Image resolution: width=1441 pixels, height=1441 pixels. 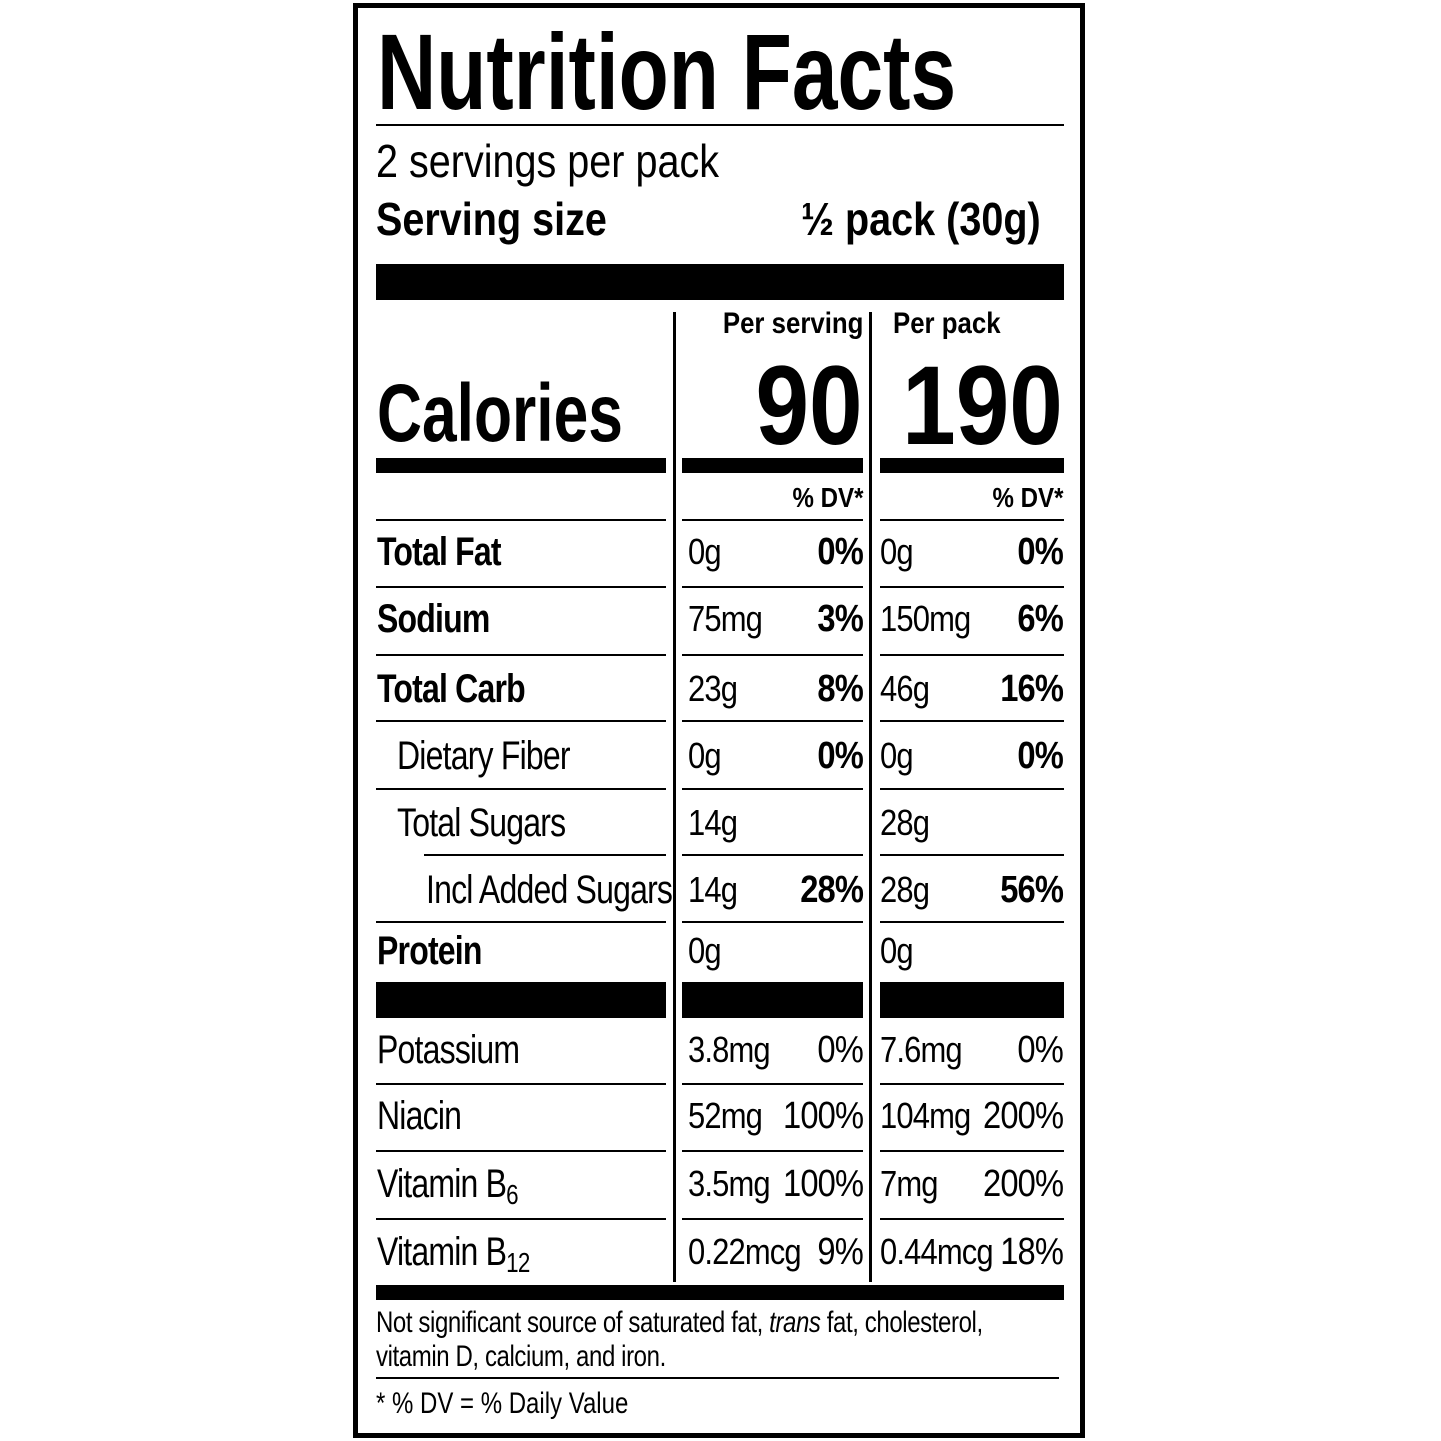 I want to click on nutrient-label: Total Sugars, so click(x=502, y=823).